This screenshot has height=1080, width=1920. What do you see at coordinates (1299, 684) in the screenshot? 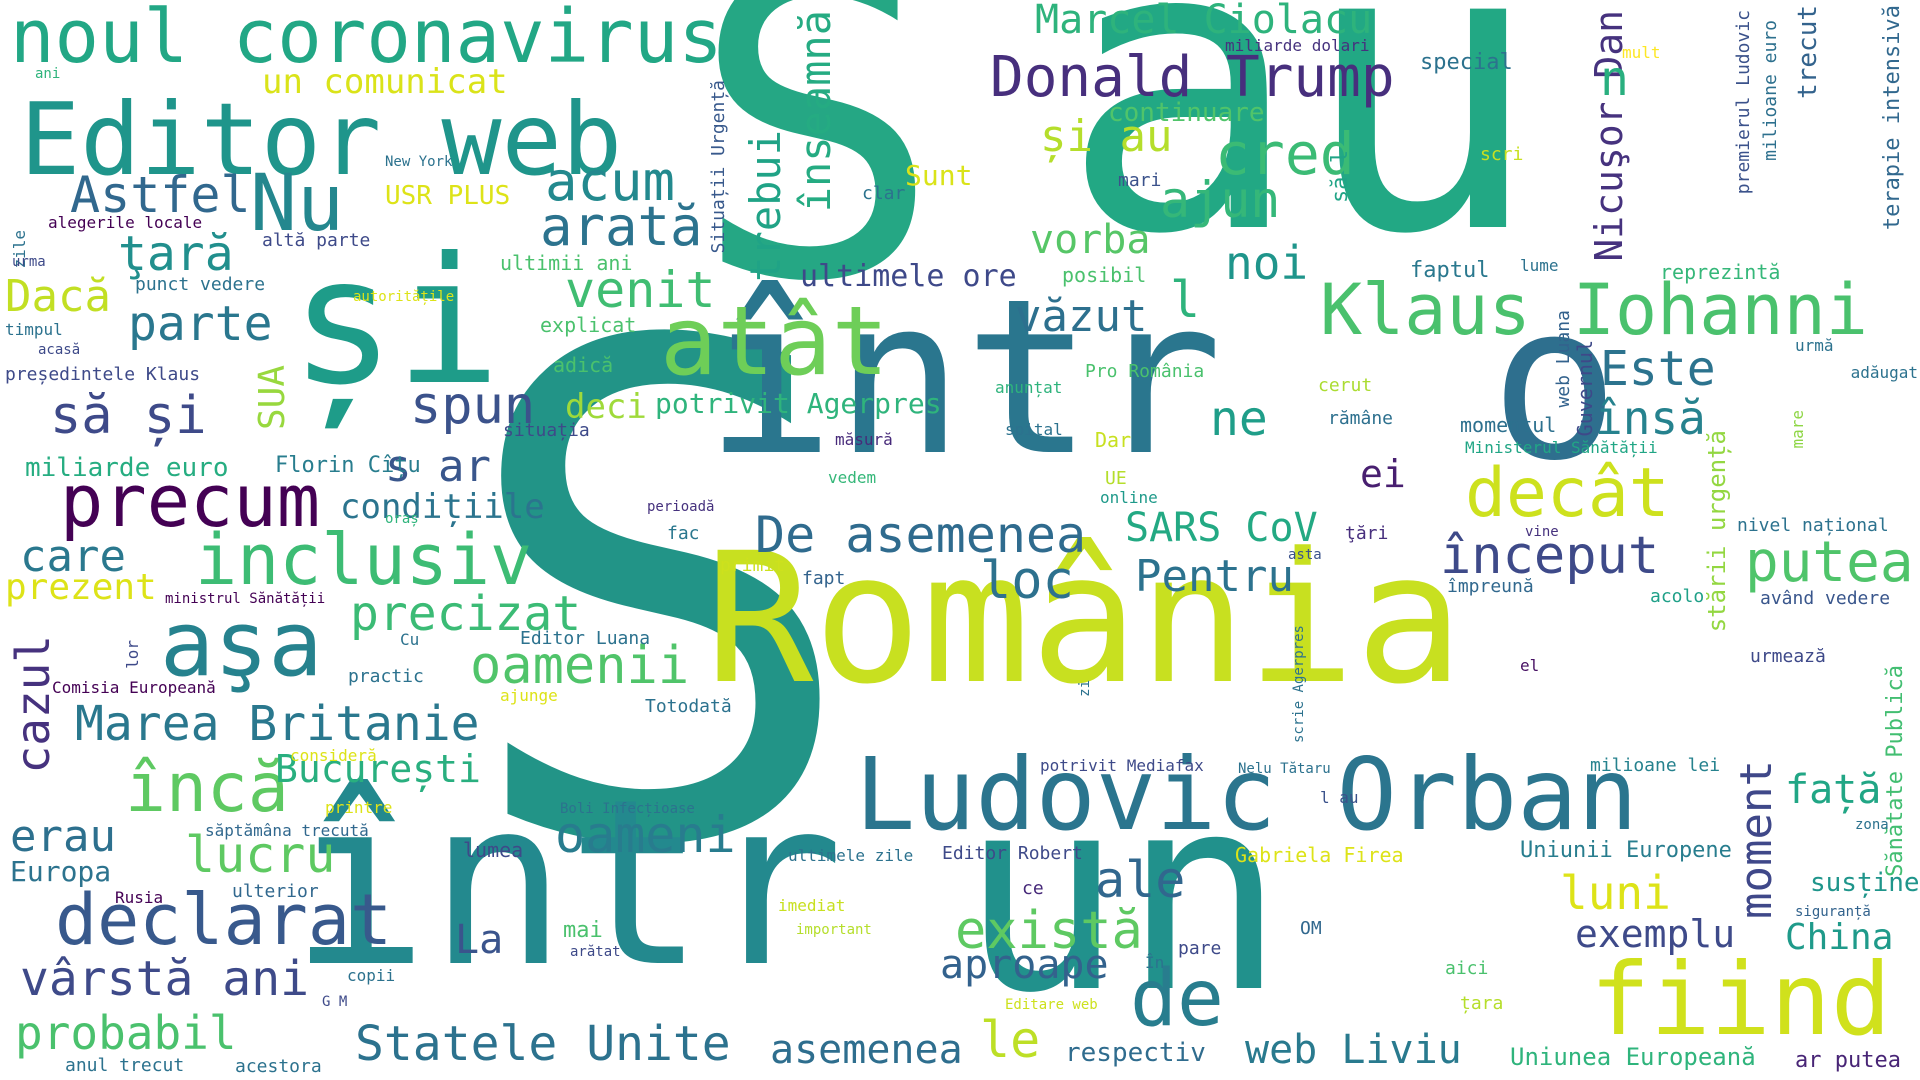
I see `word-scrie-agerpres: scrie Agerpres` at bounding box center [1299, 684].